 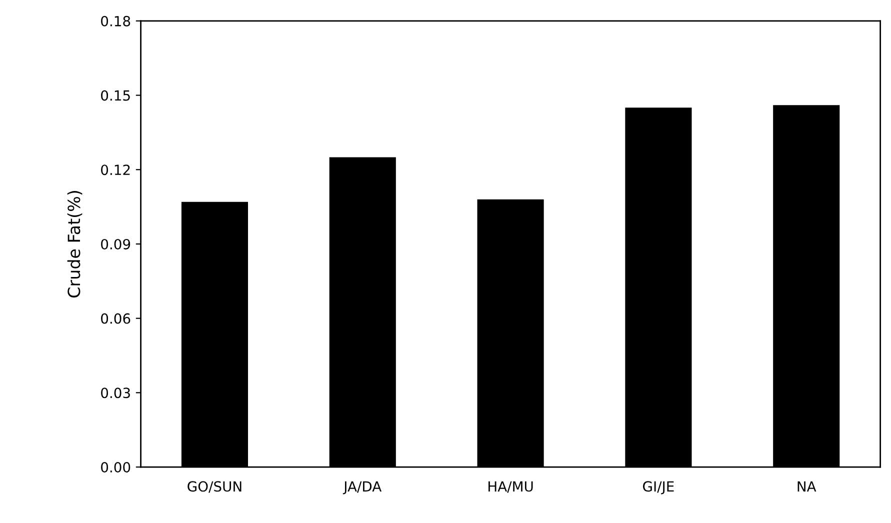 What do you see at coordinates (115, 467) in the screenshot?
I see `y-tick-label: 0.00` at bounding box center [115, 467].